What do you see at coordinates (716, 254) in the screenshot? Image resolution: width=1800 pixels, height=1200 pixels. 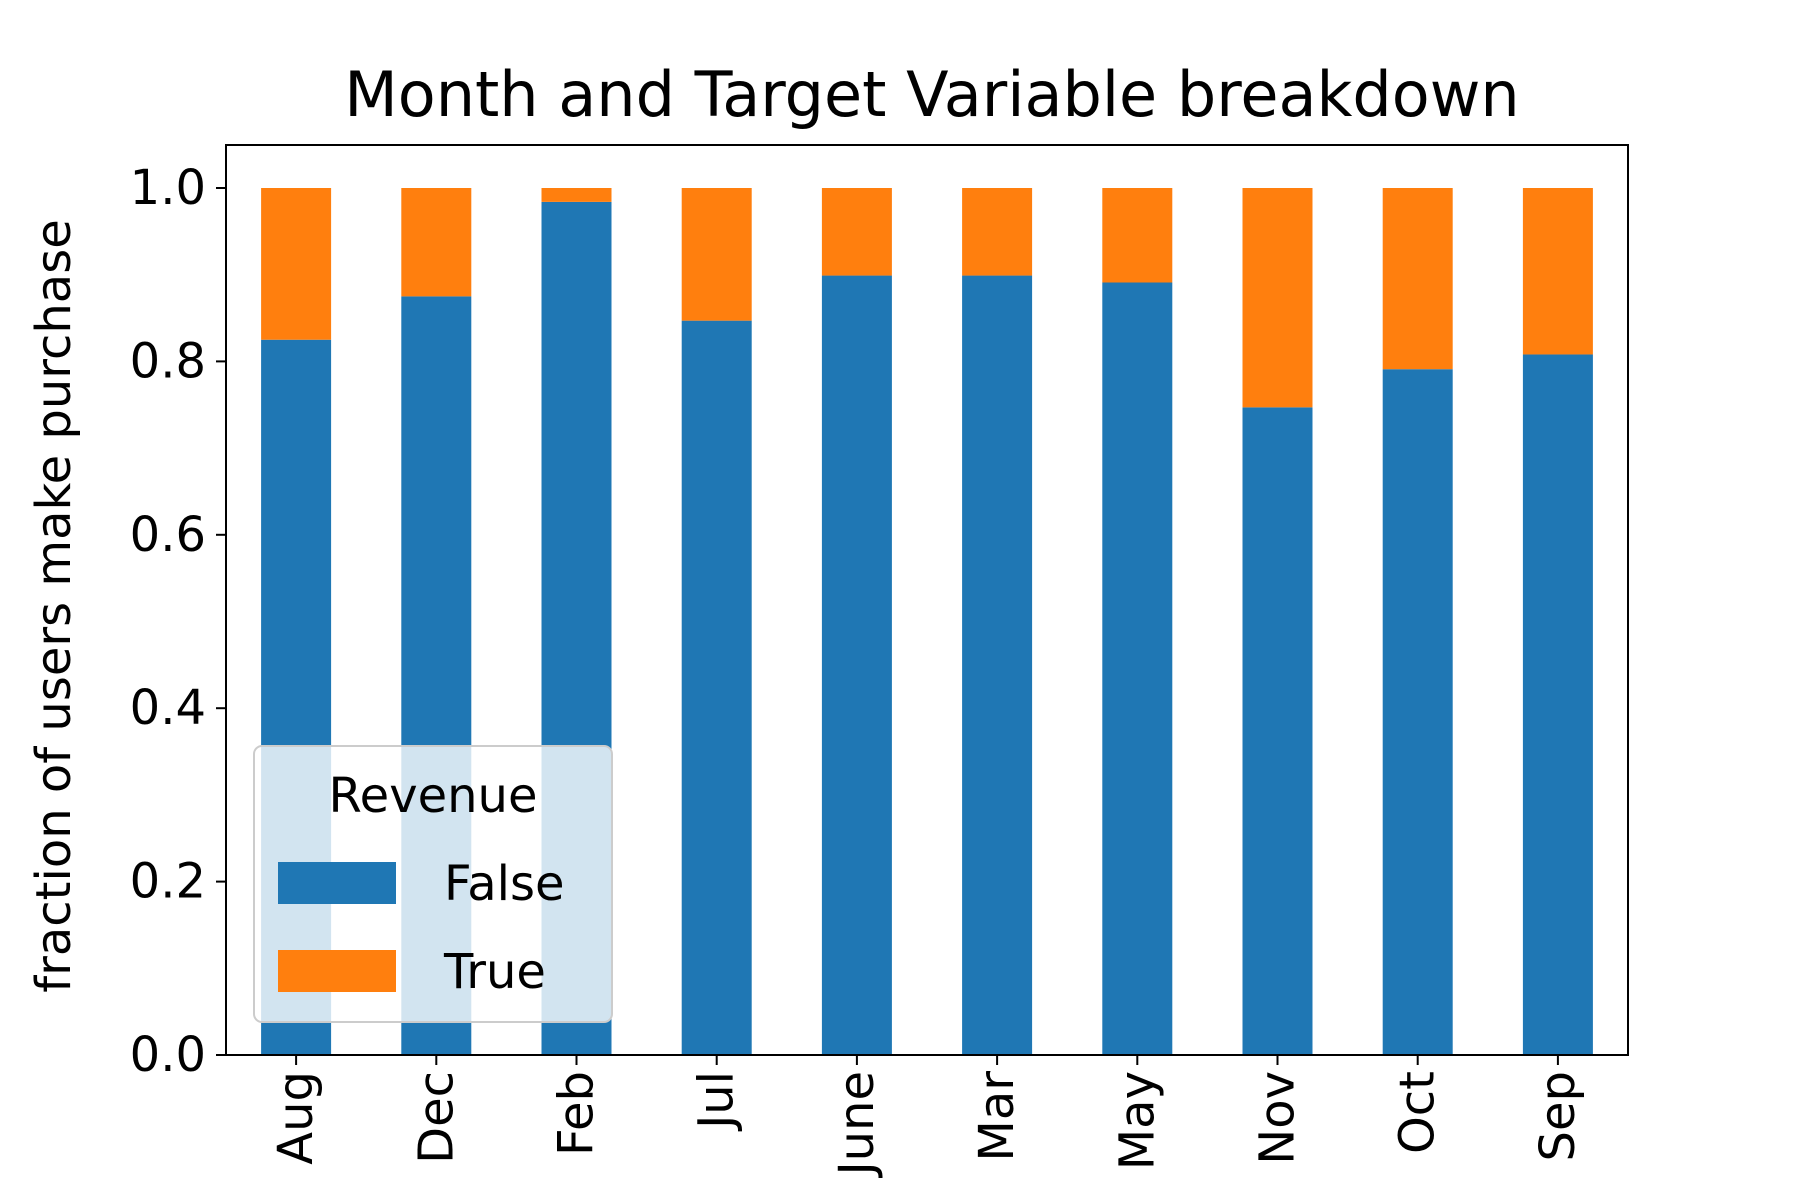 I see `bar-jul-true` at bounding box center [716, 254].